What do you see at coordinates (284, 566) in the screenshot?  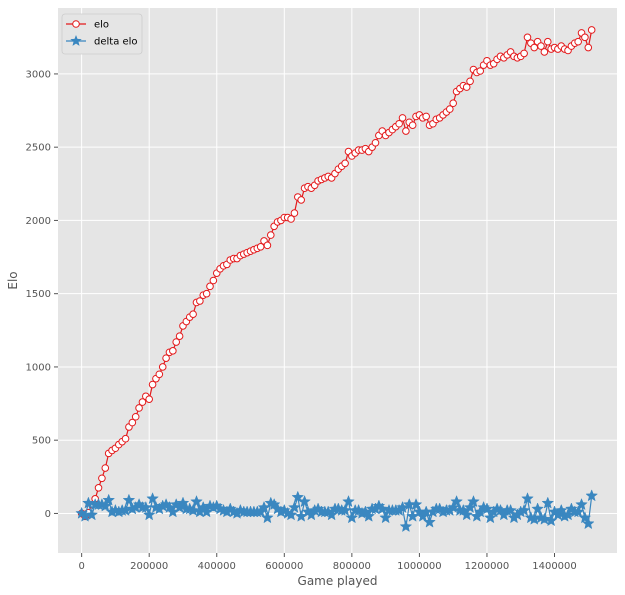 I see `x-tick-label: 600000` at bounding box center [284, 566].